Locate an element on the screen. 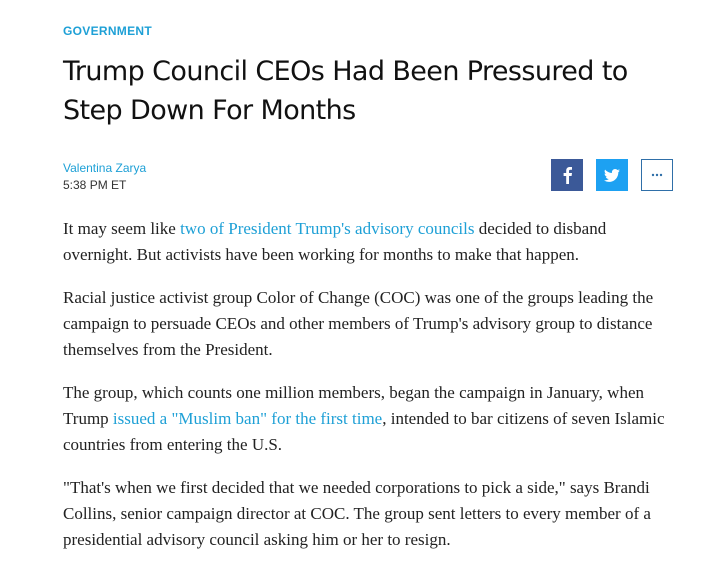 This screenshot has width=722, height=588. share-bar is located at coordinates (612, 175).